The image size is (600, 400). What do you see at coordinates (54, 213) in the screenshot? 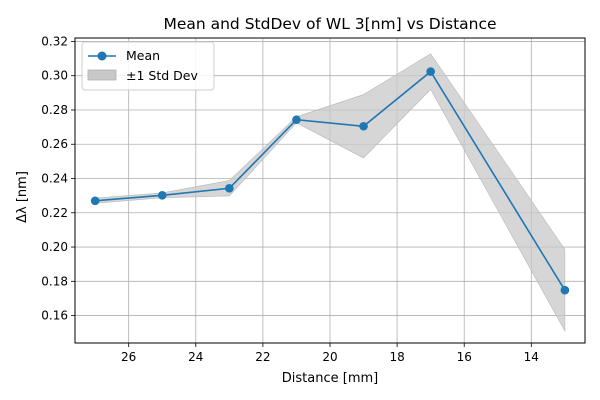
I see `y-tick-label: 0.22` at bounding box center [54, 213].